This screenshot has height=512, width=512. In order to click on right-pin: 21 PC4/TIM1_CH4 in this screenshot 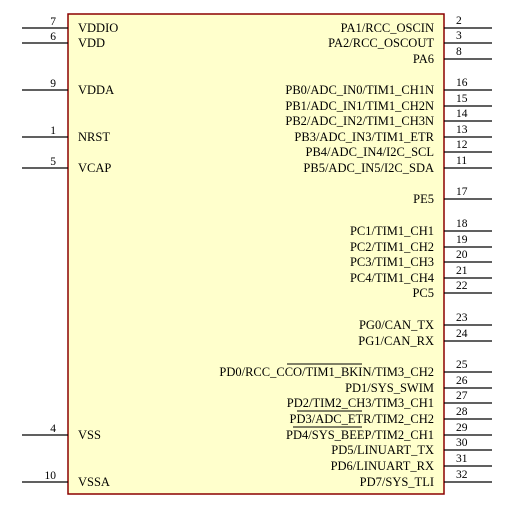, I will do `click(421, 275)`.